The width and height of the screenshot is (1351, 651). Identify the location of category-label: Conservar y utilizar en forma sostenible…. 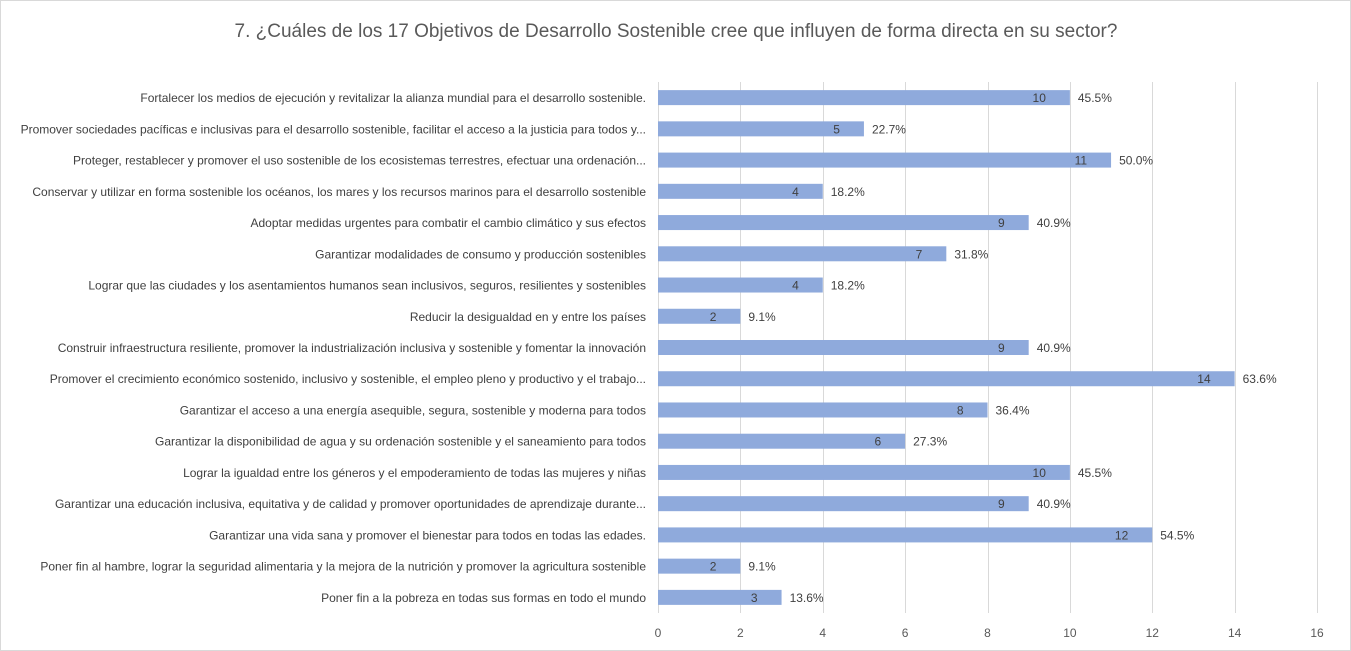
(339, 192).